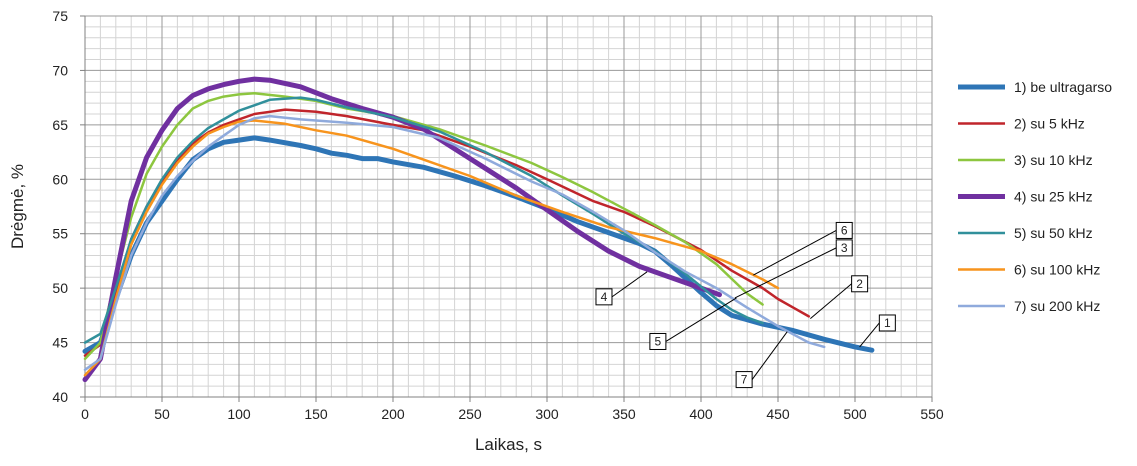  I want to click on series-callouts: 1 2 3 4 5 6 7, so click(745, 305).